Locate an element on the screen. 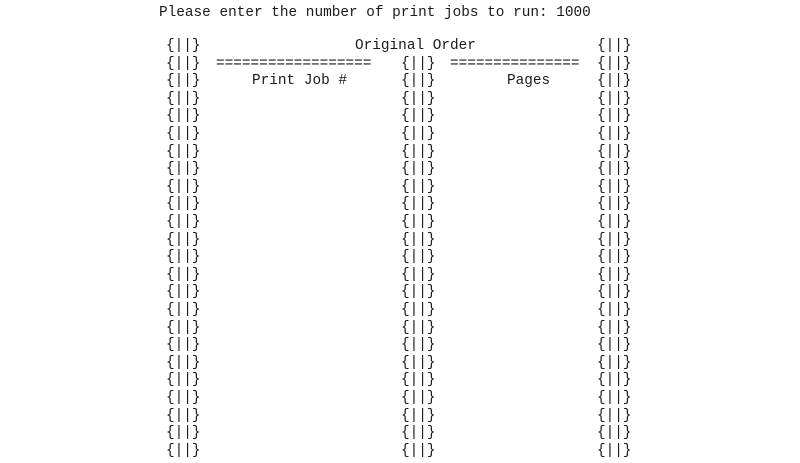 This screenshot has width=800, height=463. table-title-row: {||} Original Order {||} is located at coordinates (316, 47).